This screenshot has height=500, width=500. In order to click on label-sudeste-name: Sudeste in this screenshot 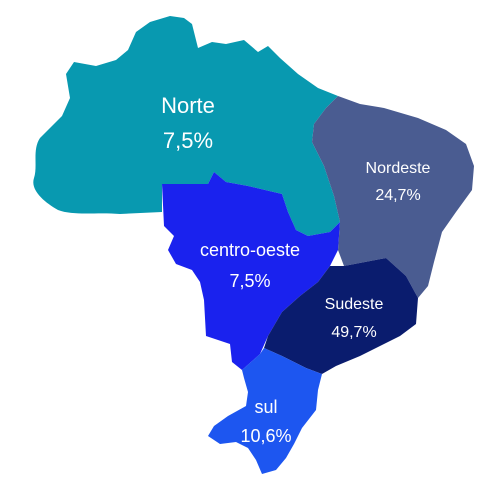, I will do `click(354, 304)`.